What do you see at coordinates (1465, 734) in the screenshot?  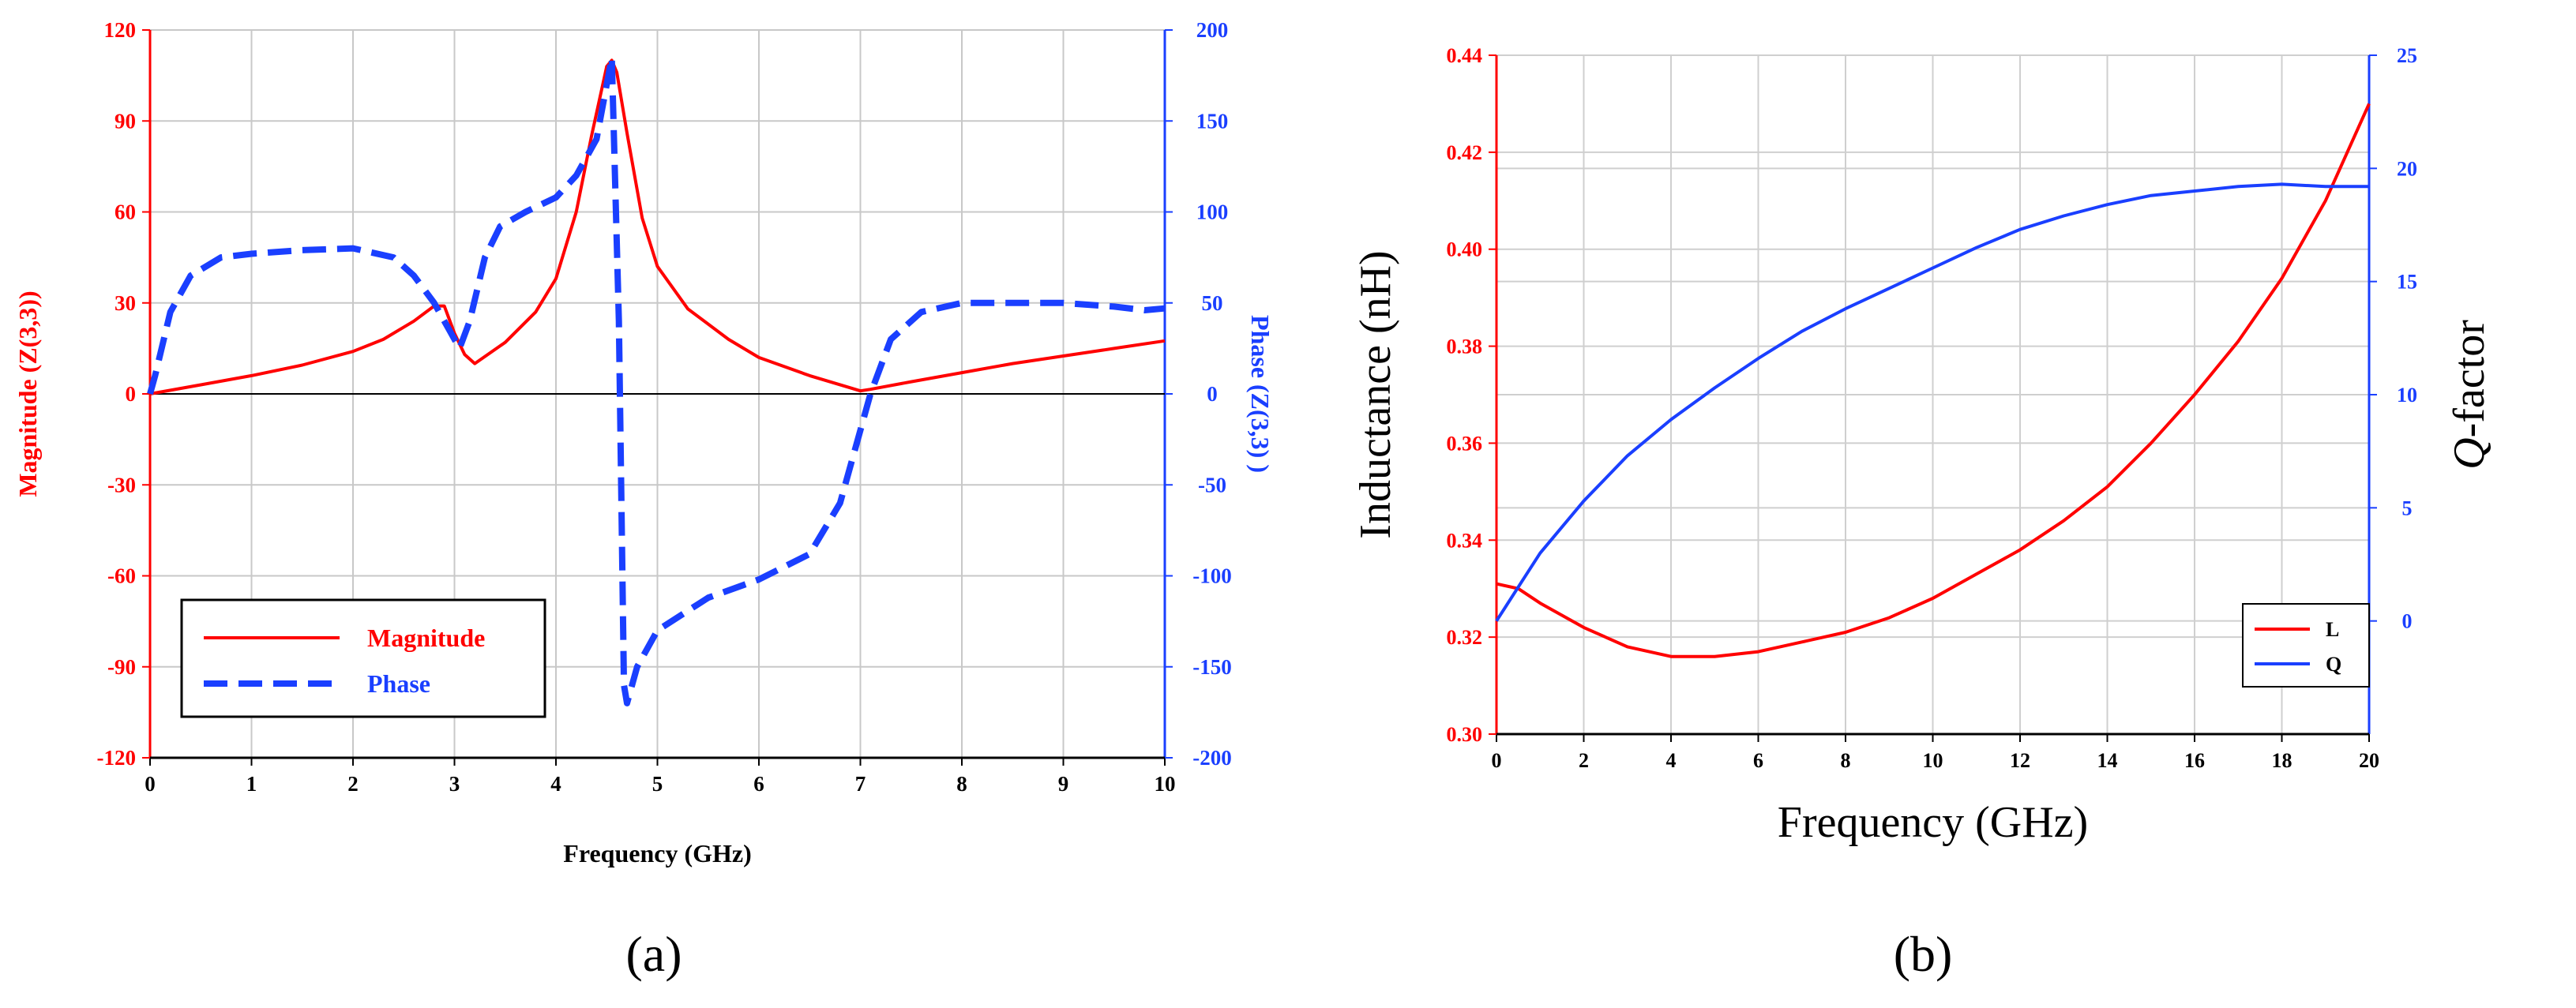 I see `y-tick-label: 0.30` at bounding box center [1465, 734].